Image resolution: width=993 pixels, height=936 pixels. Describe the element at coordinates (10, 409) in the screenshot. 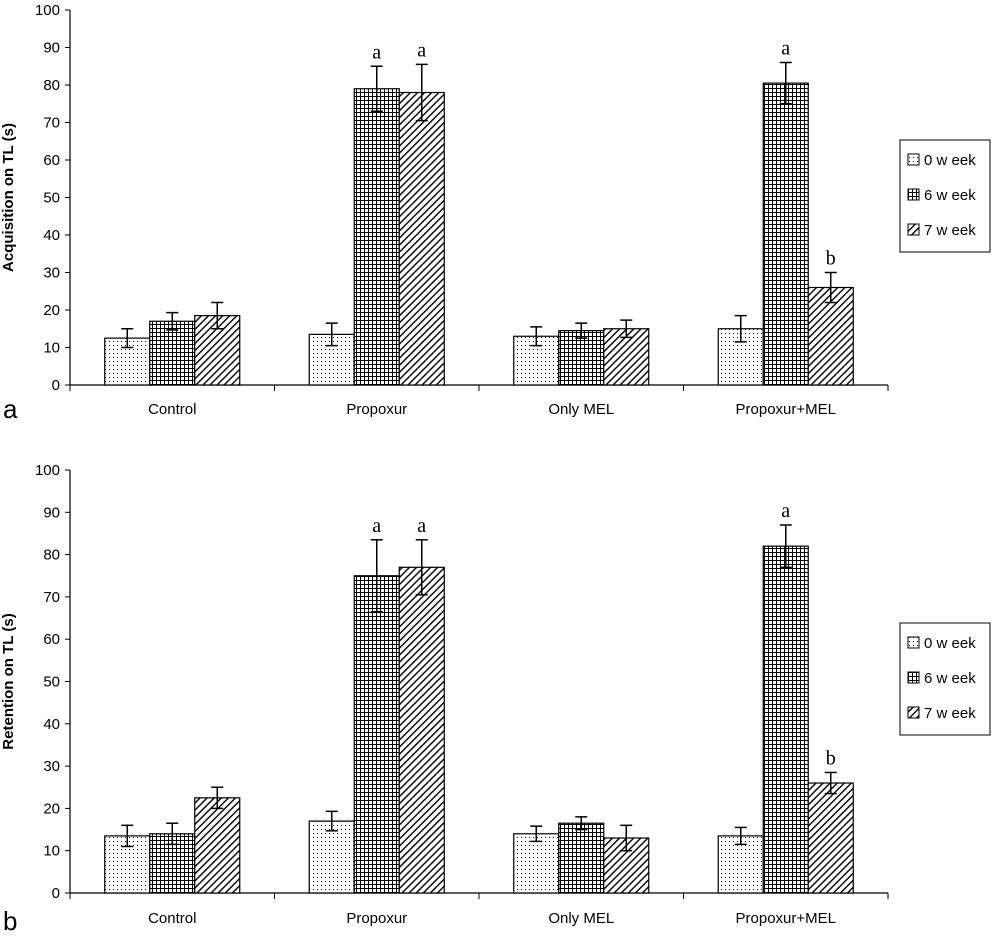

I see `panel-letter: a` at that location.